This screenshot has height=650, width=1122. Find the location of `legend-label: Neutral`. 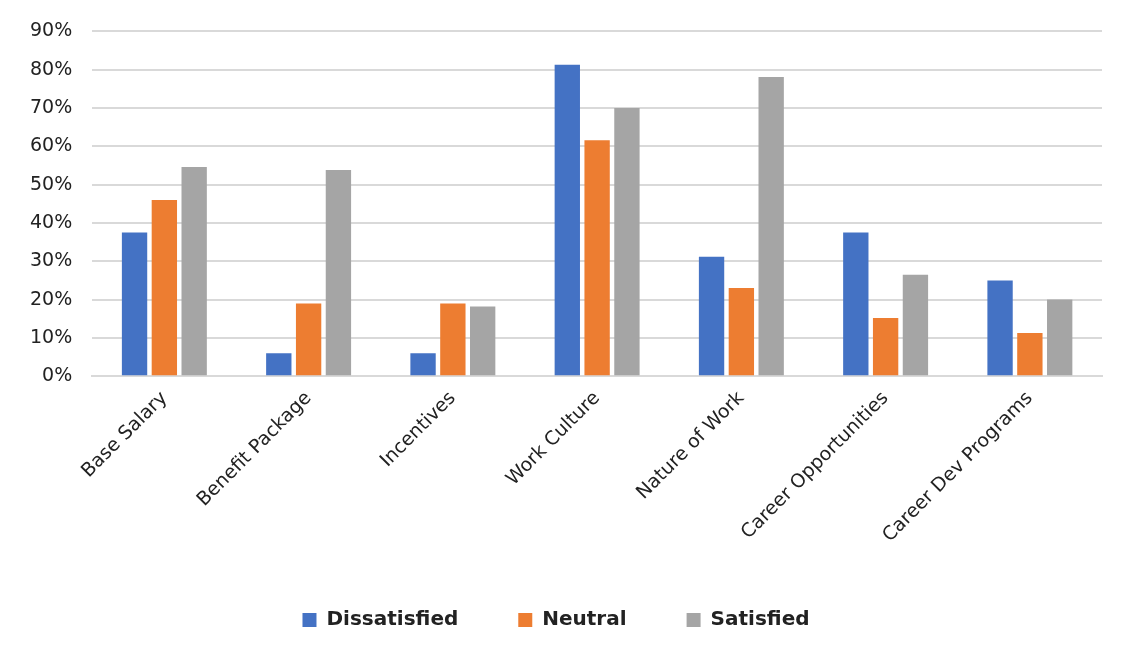

legend-label: Neutral is located at coordinates (584, 618).